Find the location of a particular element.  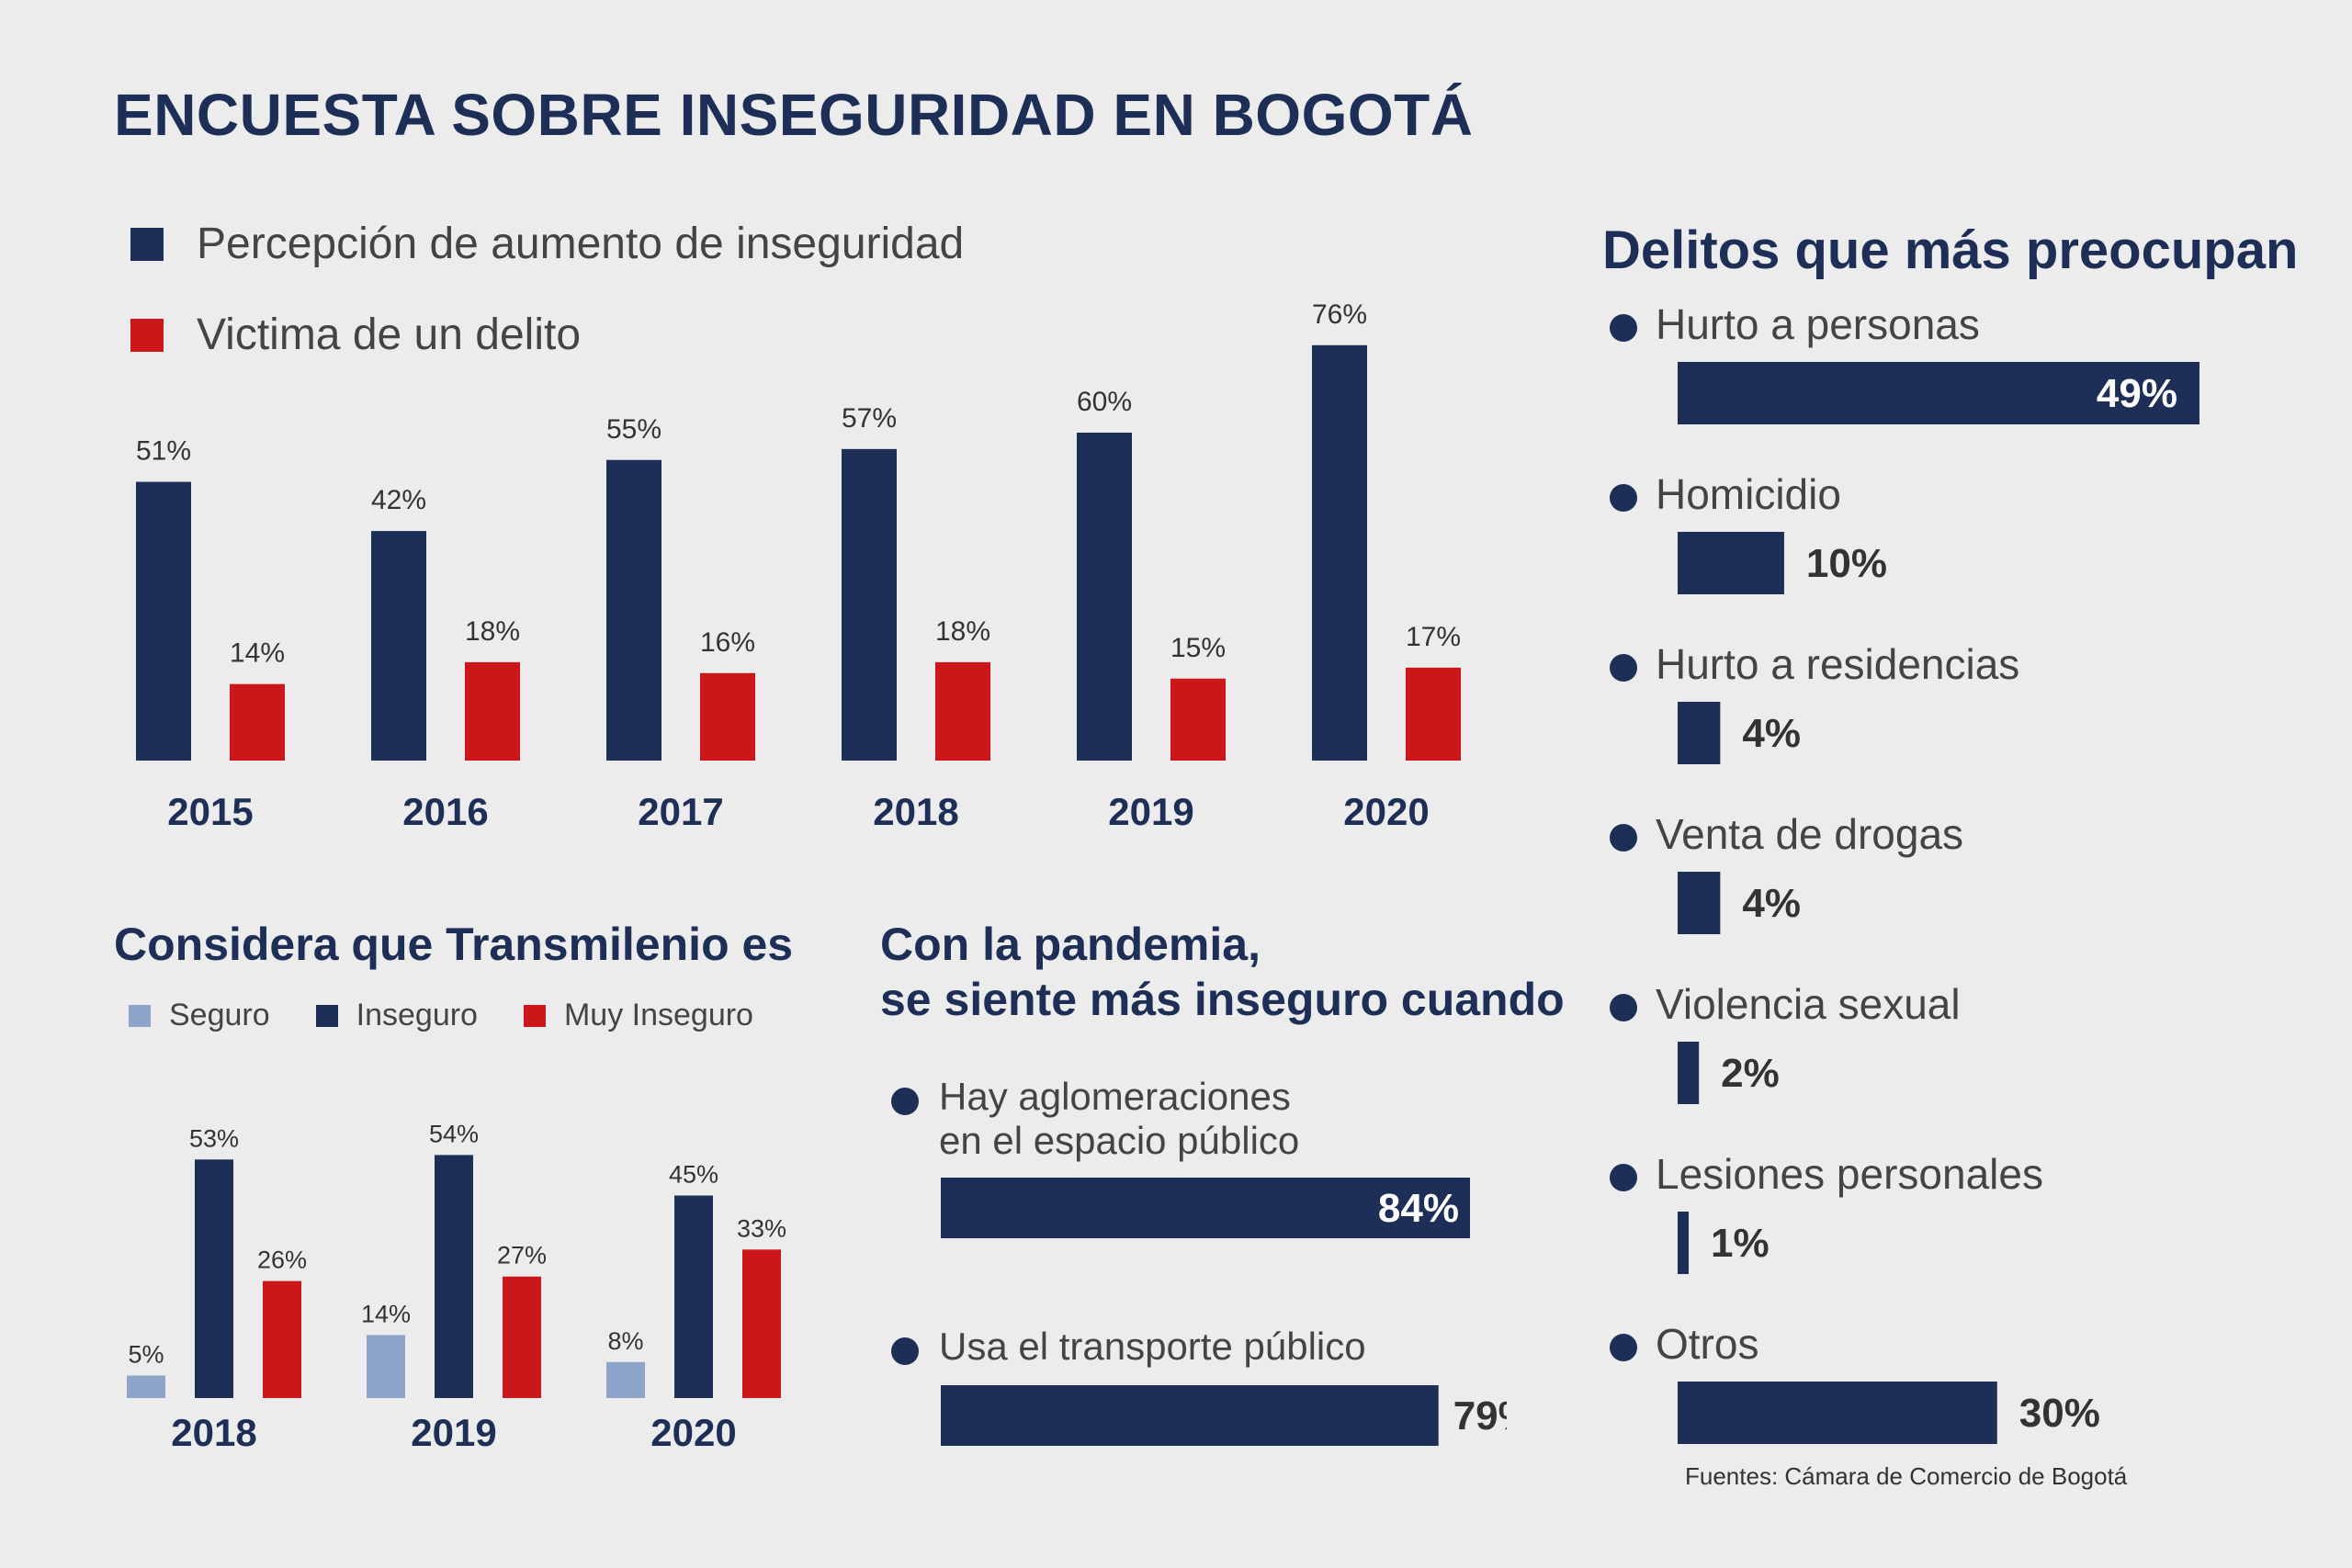

crime-value-label: 49% is located at coordinates (2137, 394).